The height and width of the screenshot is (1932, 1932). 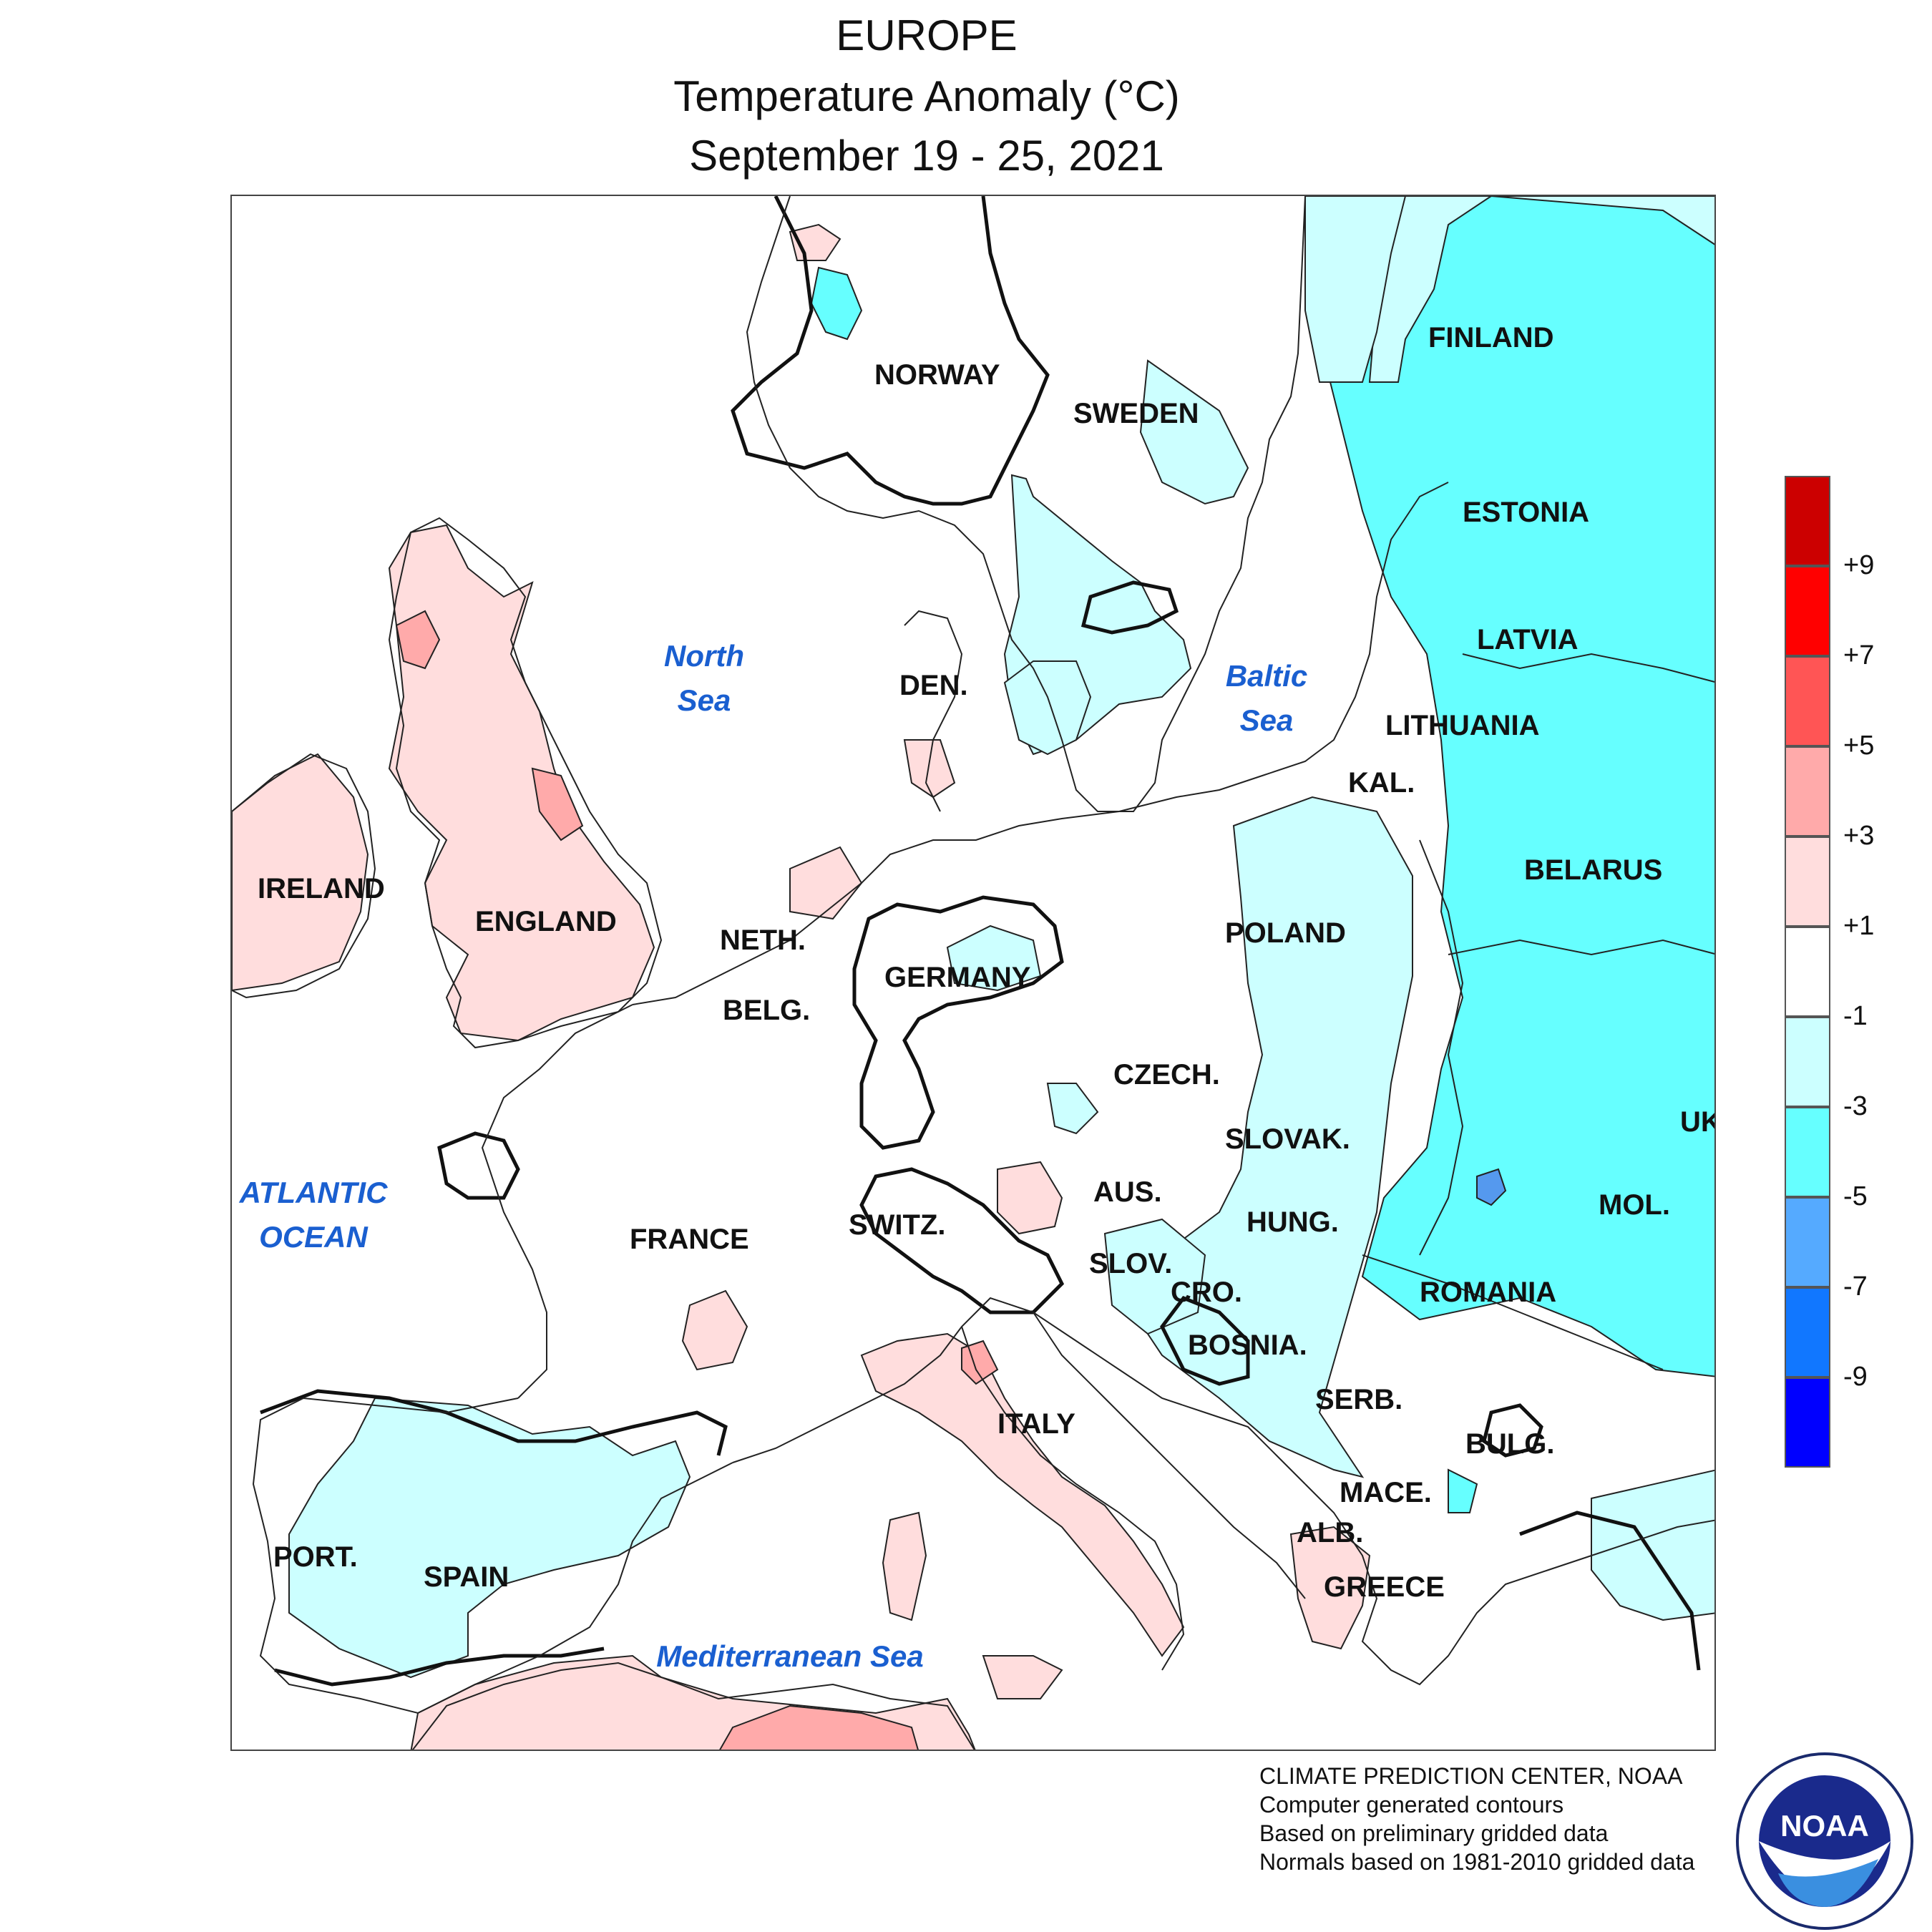 I want to click on credit-line-1: CLIMATE PREDICTION CENTER, NOAA, so click(x=1471, y=1776).